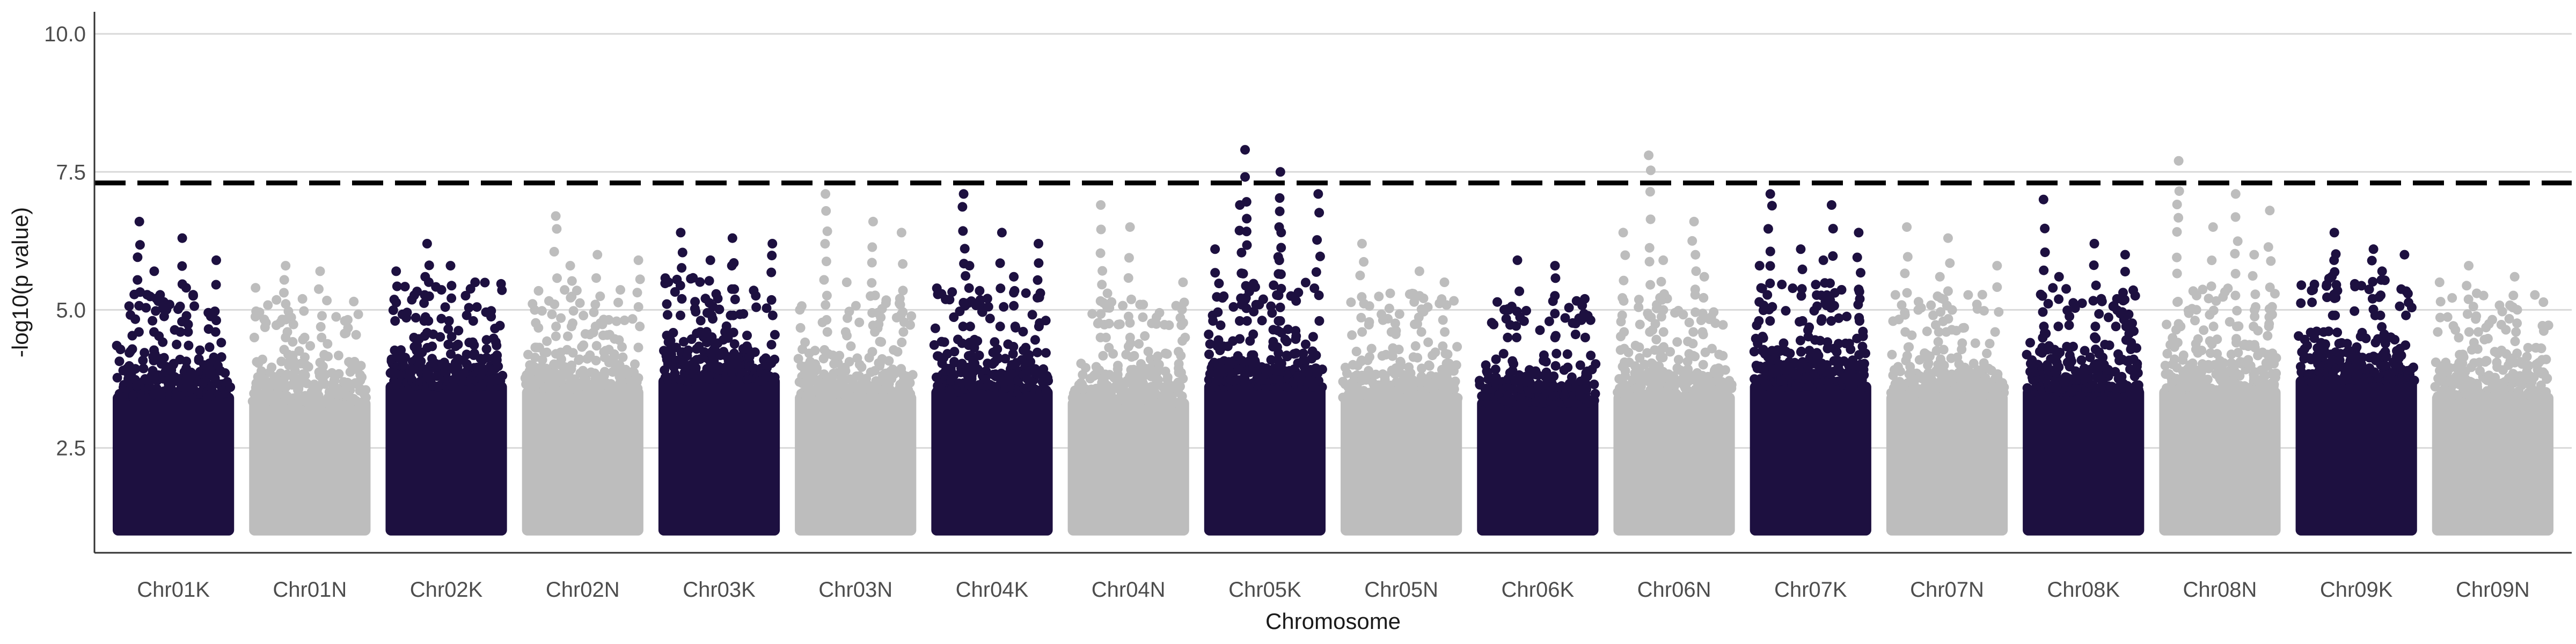 The height and width of the screenshot is (644, 2576). Describe the element at coordinates (1947, 379) in the screenshot. I see `chromosome-chr07n` at that location.